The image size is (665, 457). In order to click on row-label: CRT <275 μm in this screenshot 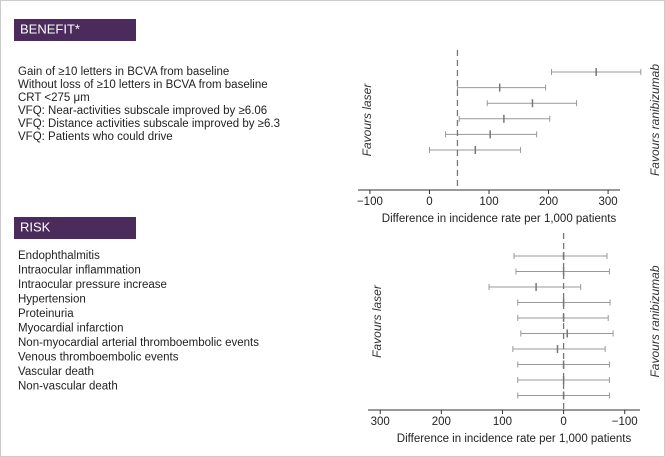, I will do `click(54, 98)`.